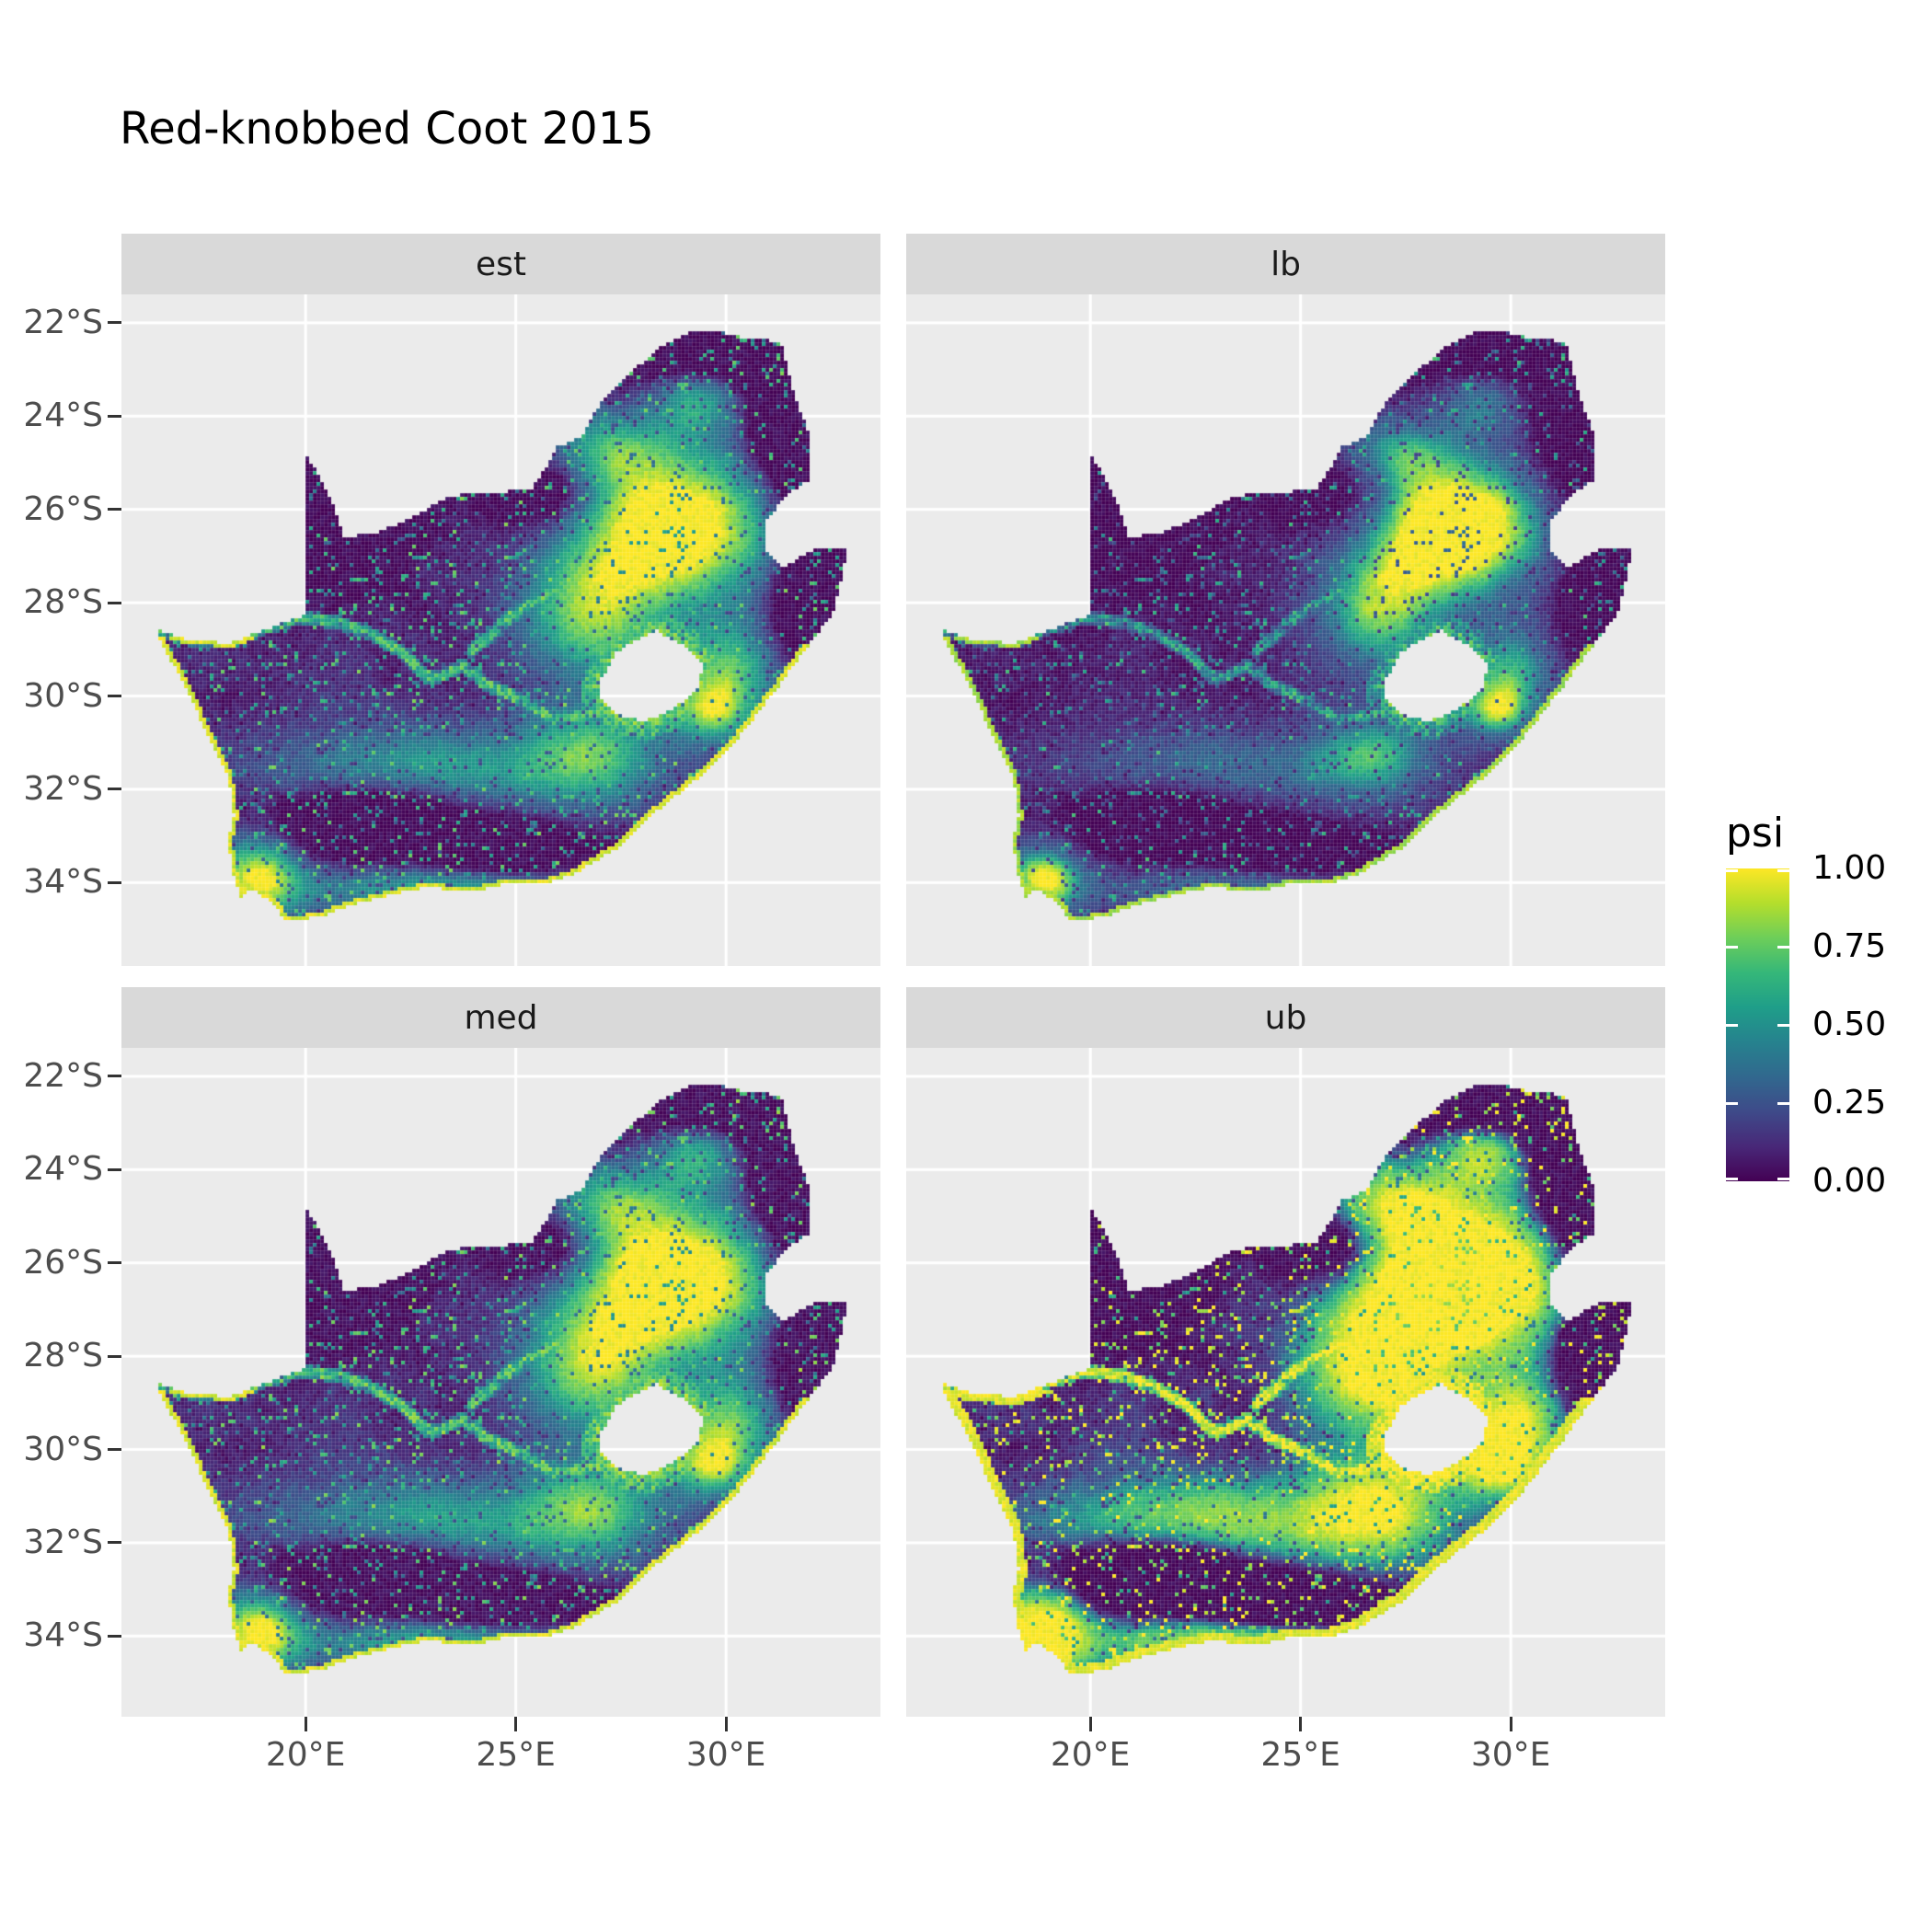  What do you see at coordinates (500, 1382) in the screenshot?
I see `map-canvas-med` at bounding box center [500, 1382].